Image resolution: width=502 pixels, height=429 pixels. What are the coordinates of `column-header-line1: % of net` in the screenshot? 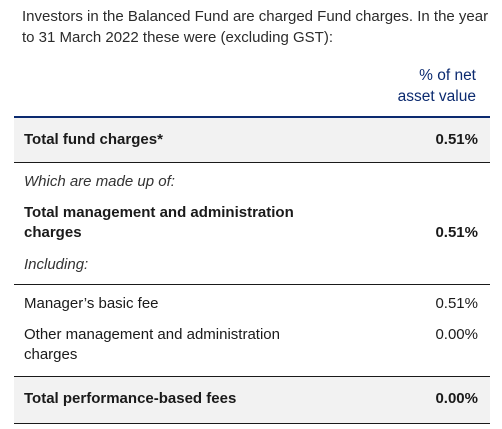 It's located at (447, 75).